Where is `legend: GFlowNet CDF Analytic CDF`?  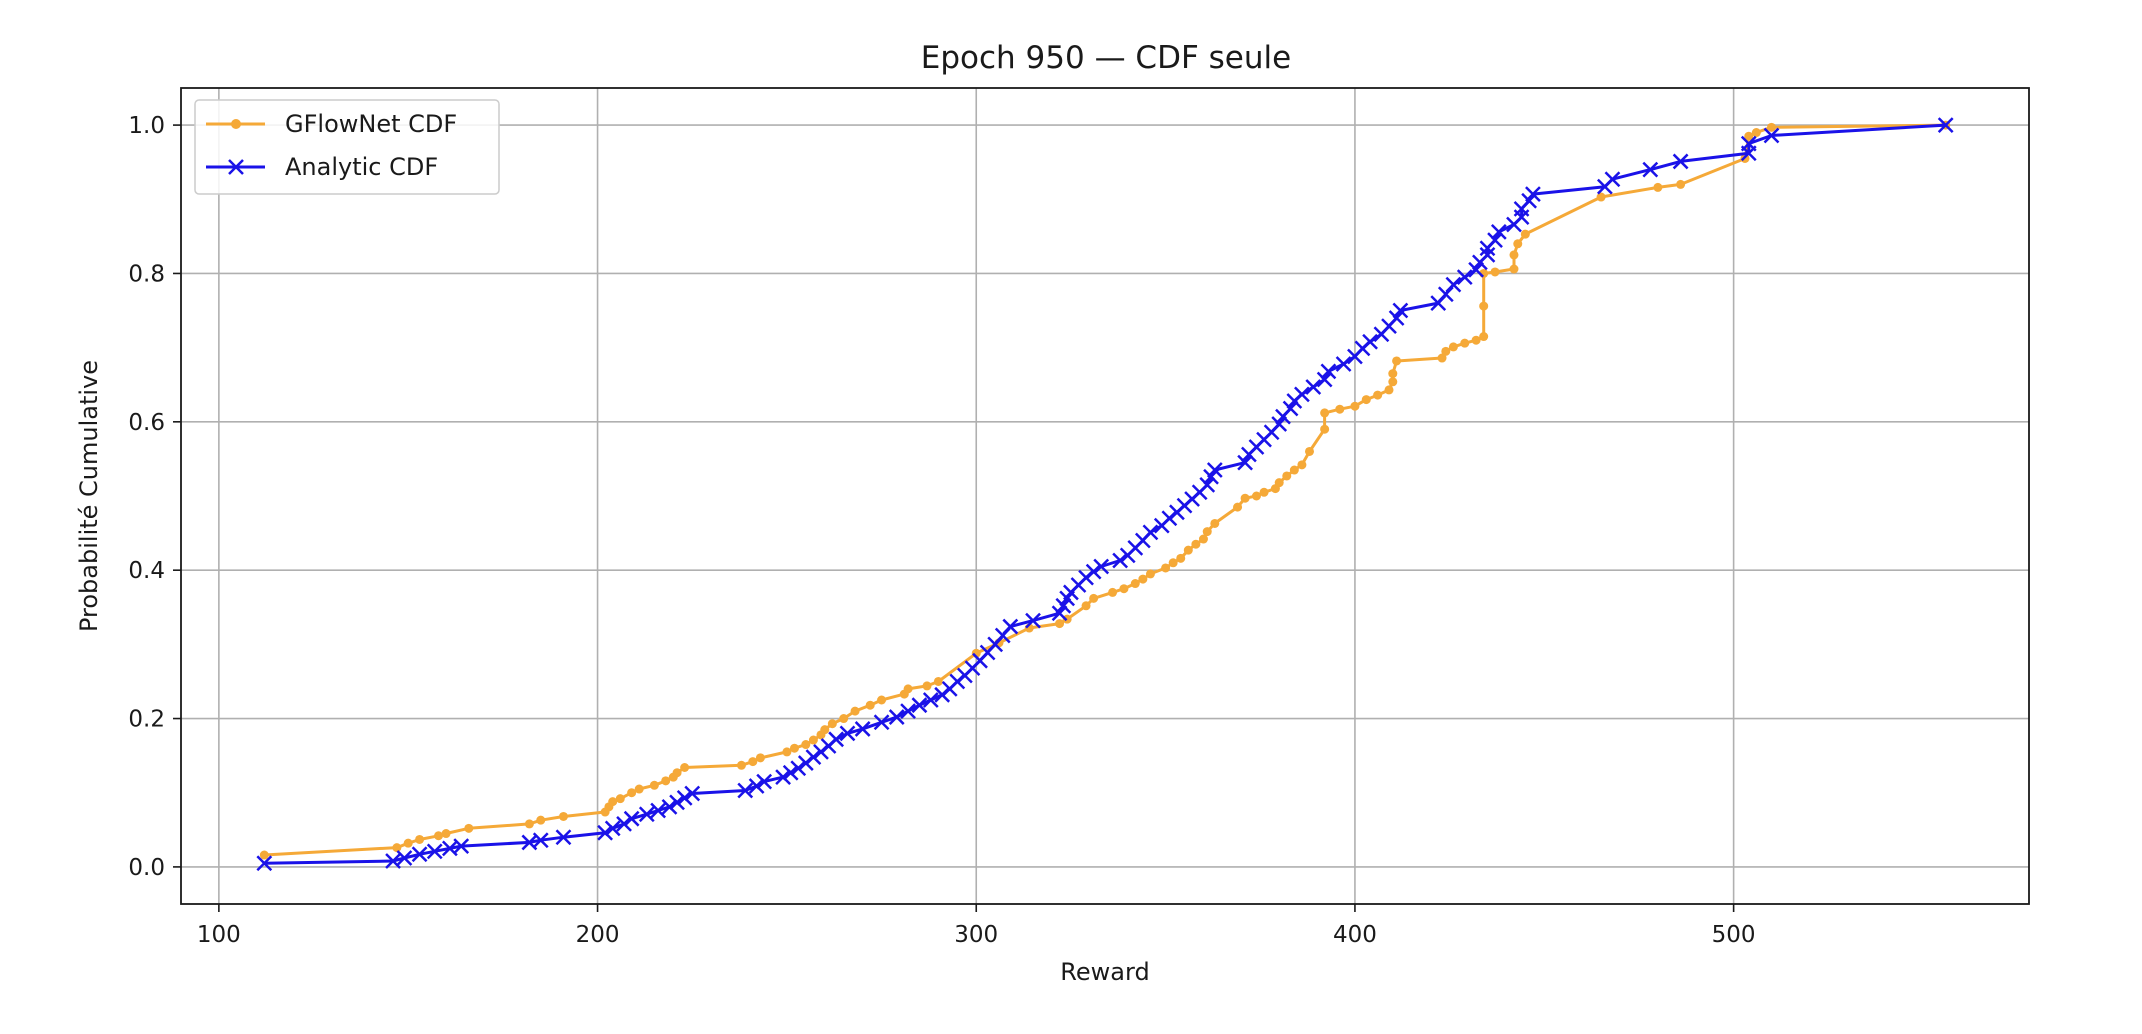 legend: GFlowNet CDF Analytic CDF is located at coordinates (347, 147).